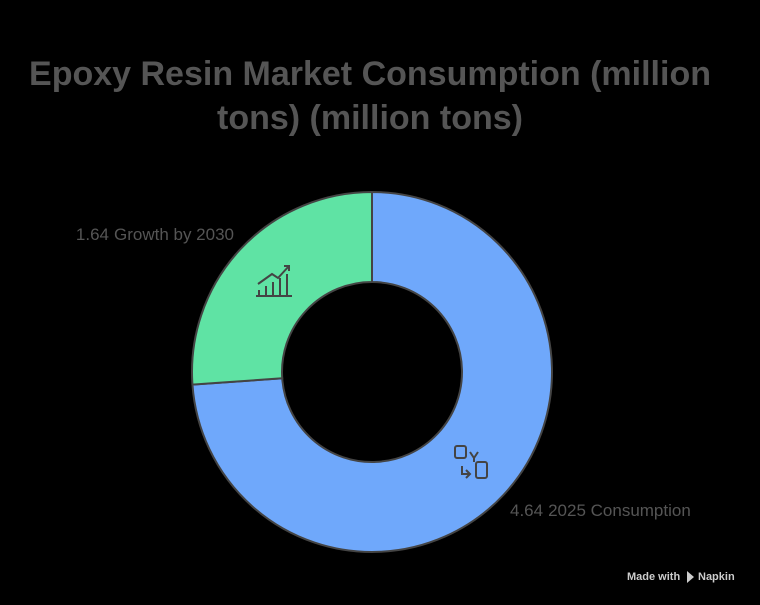  I want to click on segment-label: 1.64 Growth by 2030, so click(155, 234).